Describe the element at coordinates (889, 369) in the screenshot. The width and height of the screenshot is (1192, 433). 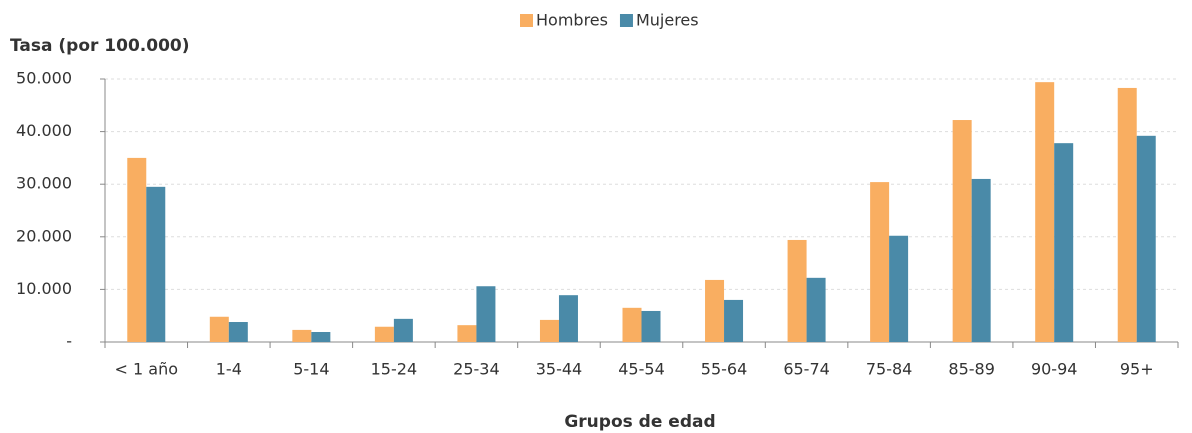
I see `x-tick-label: 75-84` at that location.